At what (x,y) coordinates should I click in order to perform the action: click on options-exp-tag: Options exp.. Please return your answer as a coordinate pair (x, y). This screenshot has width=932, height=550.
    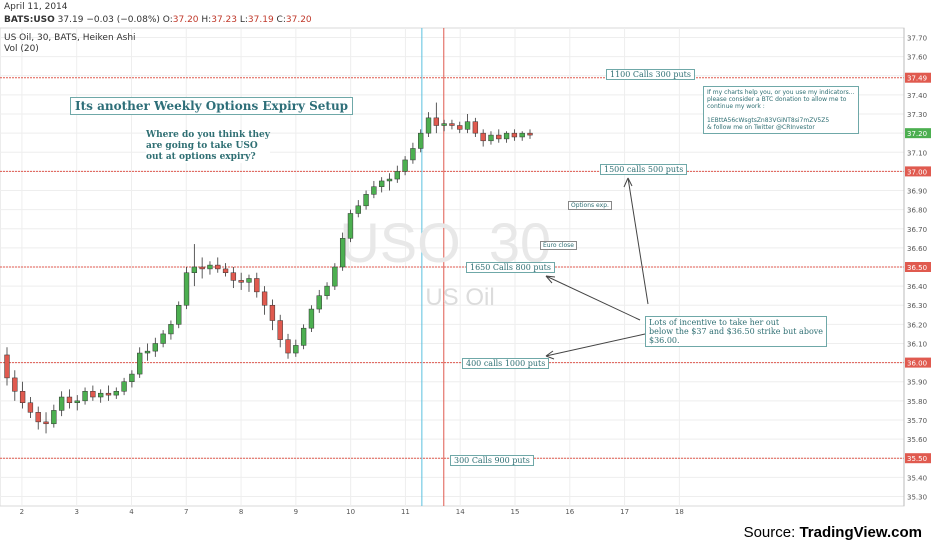
    Looking at the image, I should click on (590, 205).